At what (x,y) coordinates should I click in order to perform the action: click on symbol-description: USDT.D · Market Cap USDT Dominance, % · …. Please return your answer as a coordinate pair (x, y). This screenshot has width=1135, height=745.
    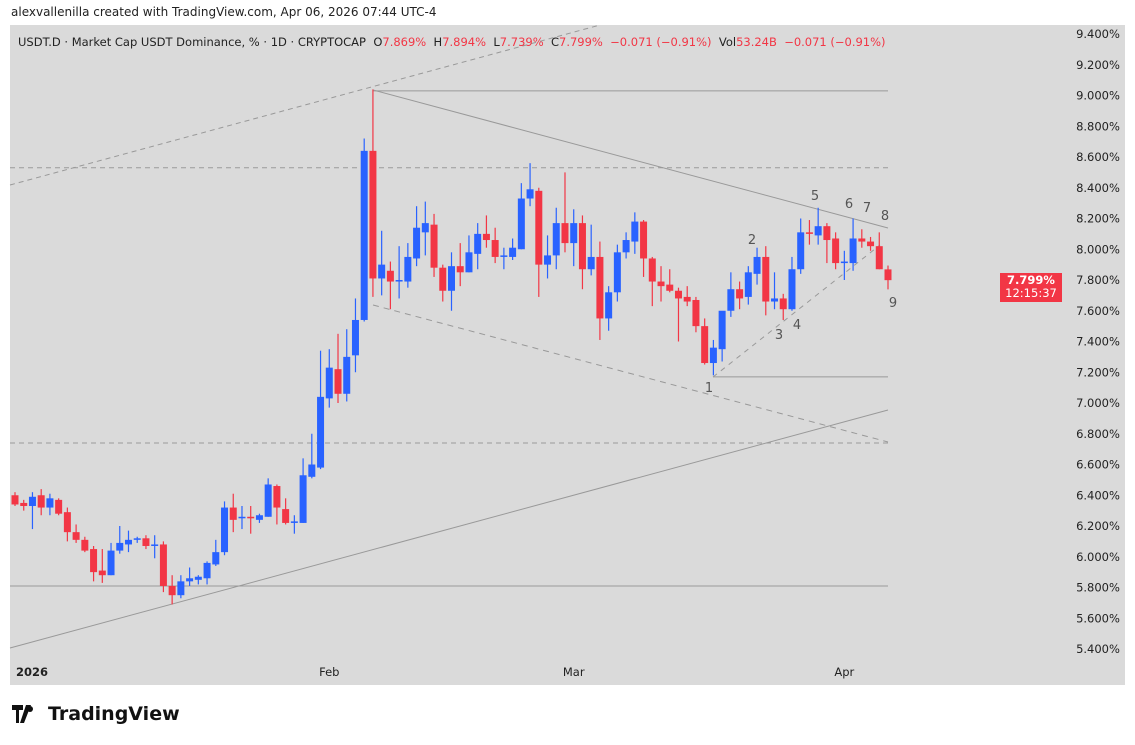
    Looking at the image, I should click on (192, 42).